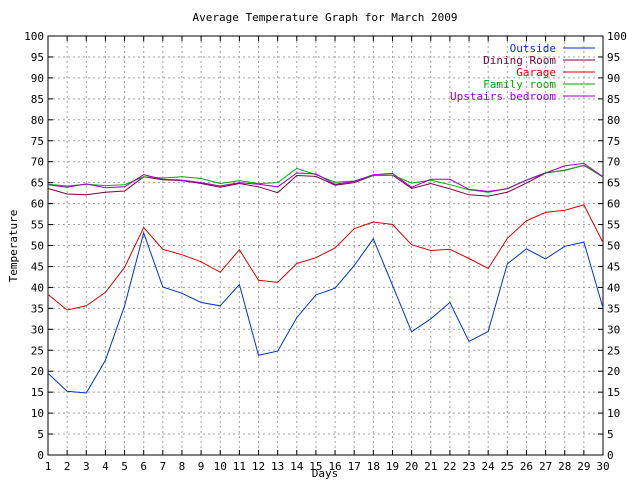 Image resolution: width=640 pixels, height=480 pixels. What do you see at coordinates (613, 162) in the screenshot?
I see `y-tick-label-right: 70` at bounding box center [613, 162].